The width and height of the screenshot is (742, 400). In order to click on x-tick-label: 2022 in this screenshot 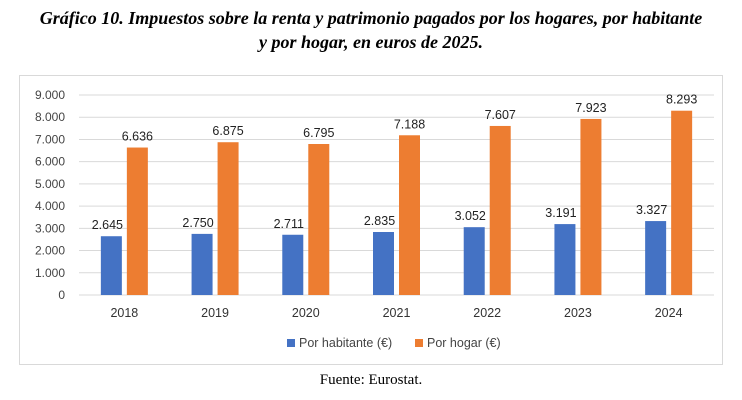, I will do `click(487, 313)`.